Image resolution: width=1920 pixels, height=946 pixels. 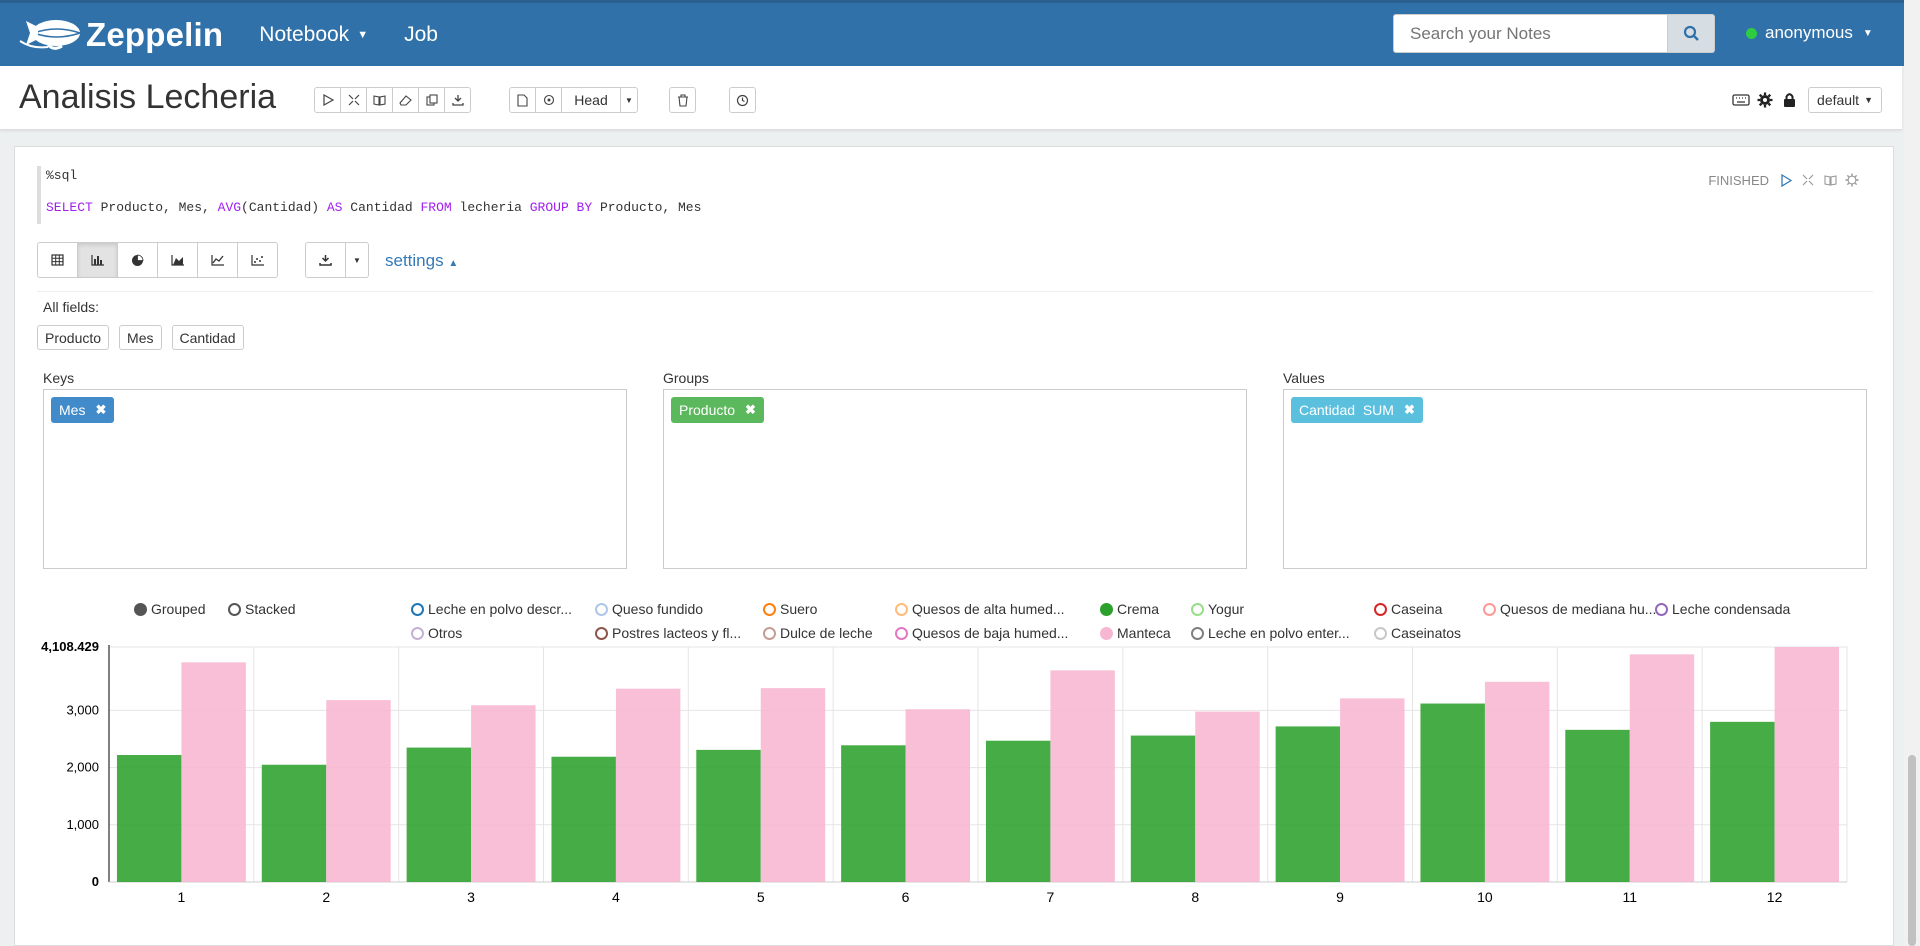 I want to click on available-fields: Producto Mes Cantidad, so click(x=145, y=337).